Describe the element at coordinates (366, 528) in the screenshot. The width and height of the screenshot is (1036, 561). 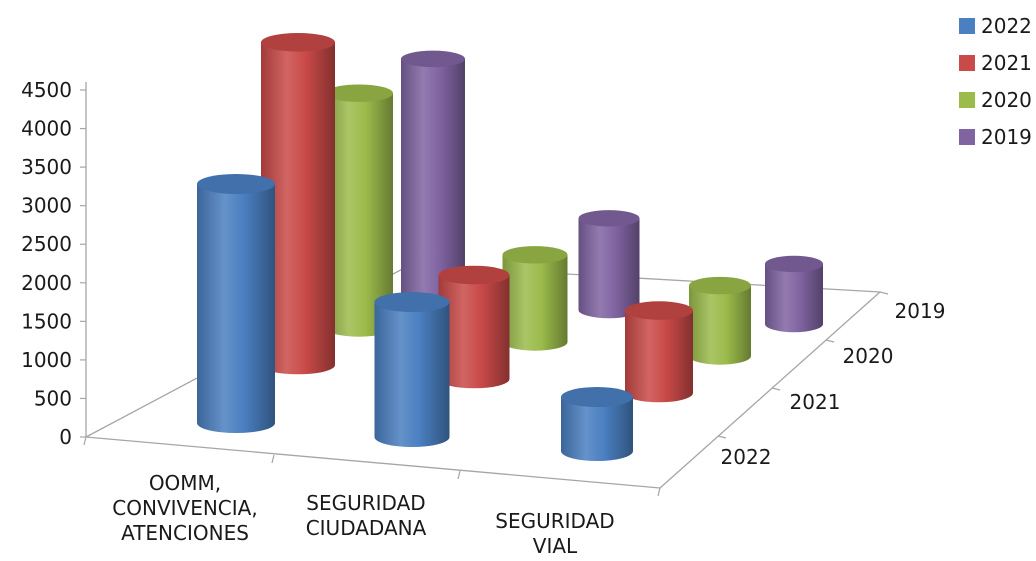
I see `category-label: CIUDADANA` at that location.